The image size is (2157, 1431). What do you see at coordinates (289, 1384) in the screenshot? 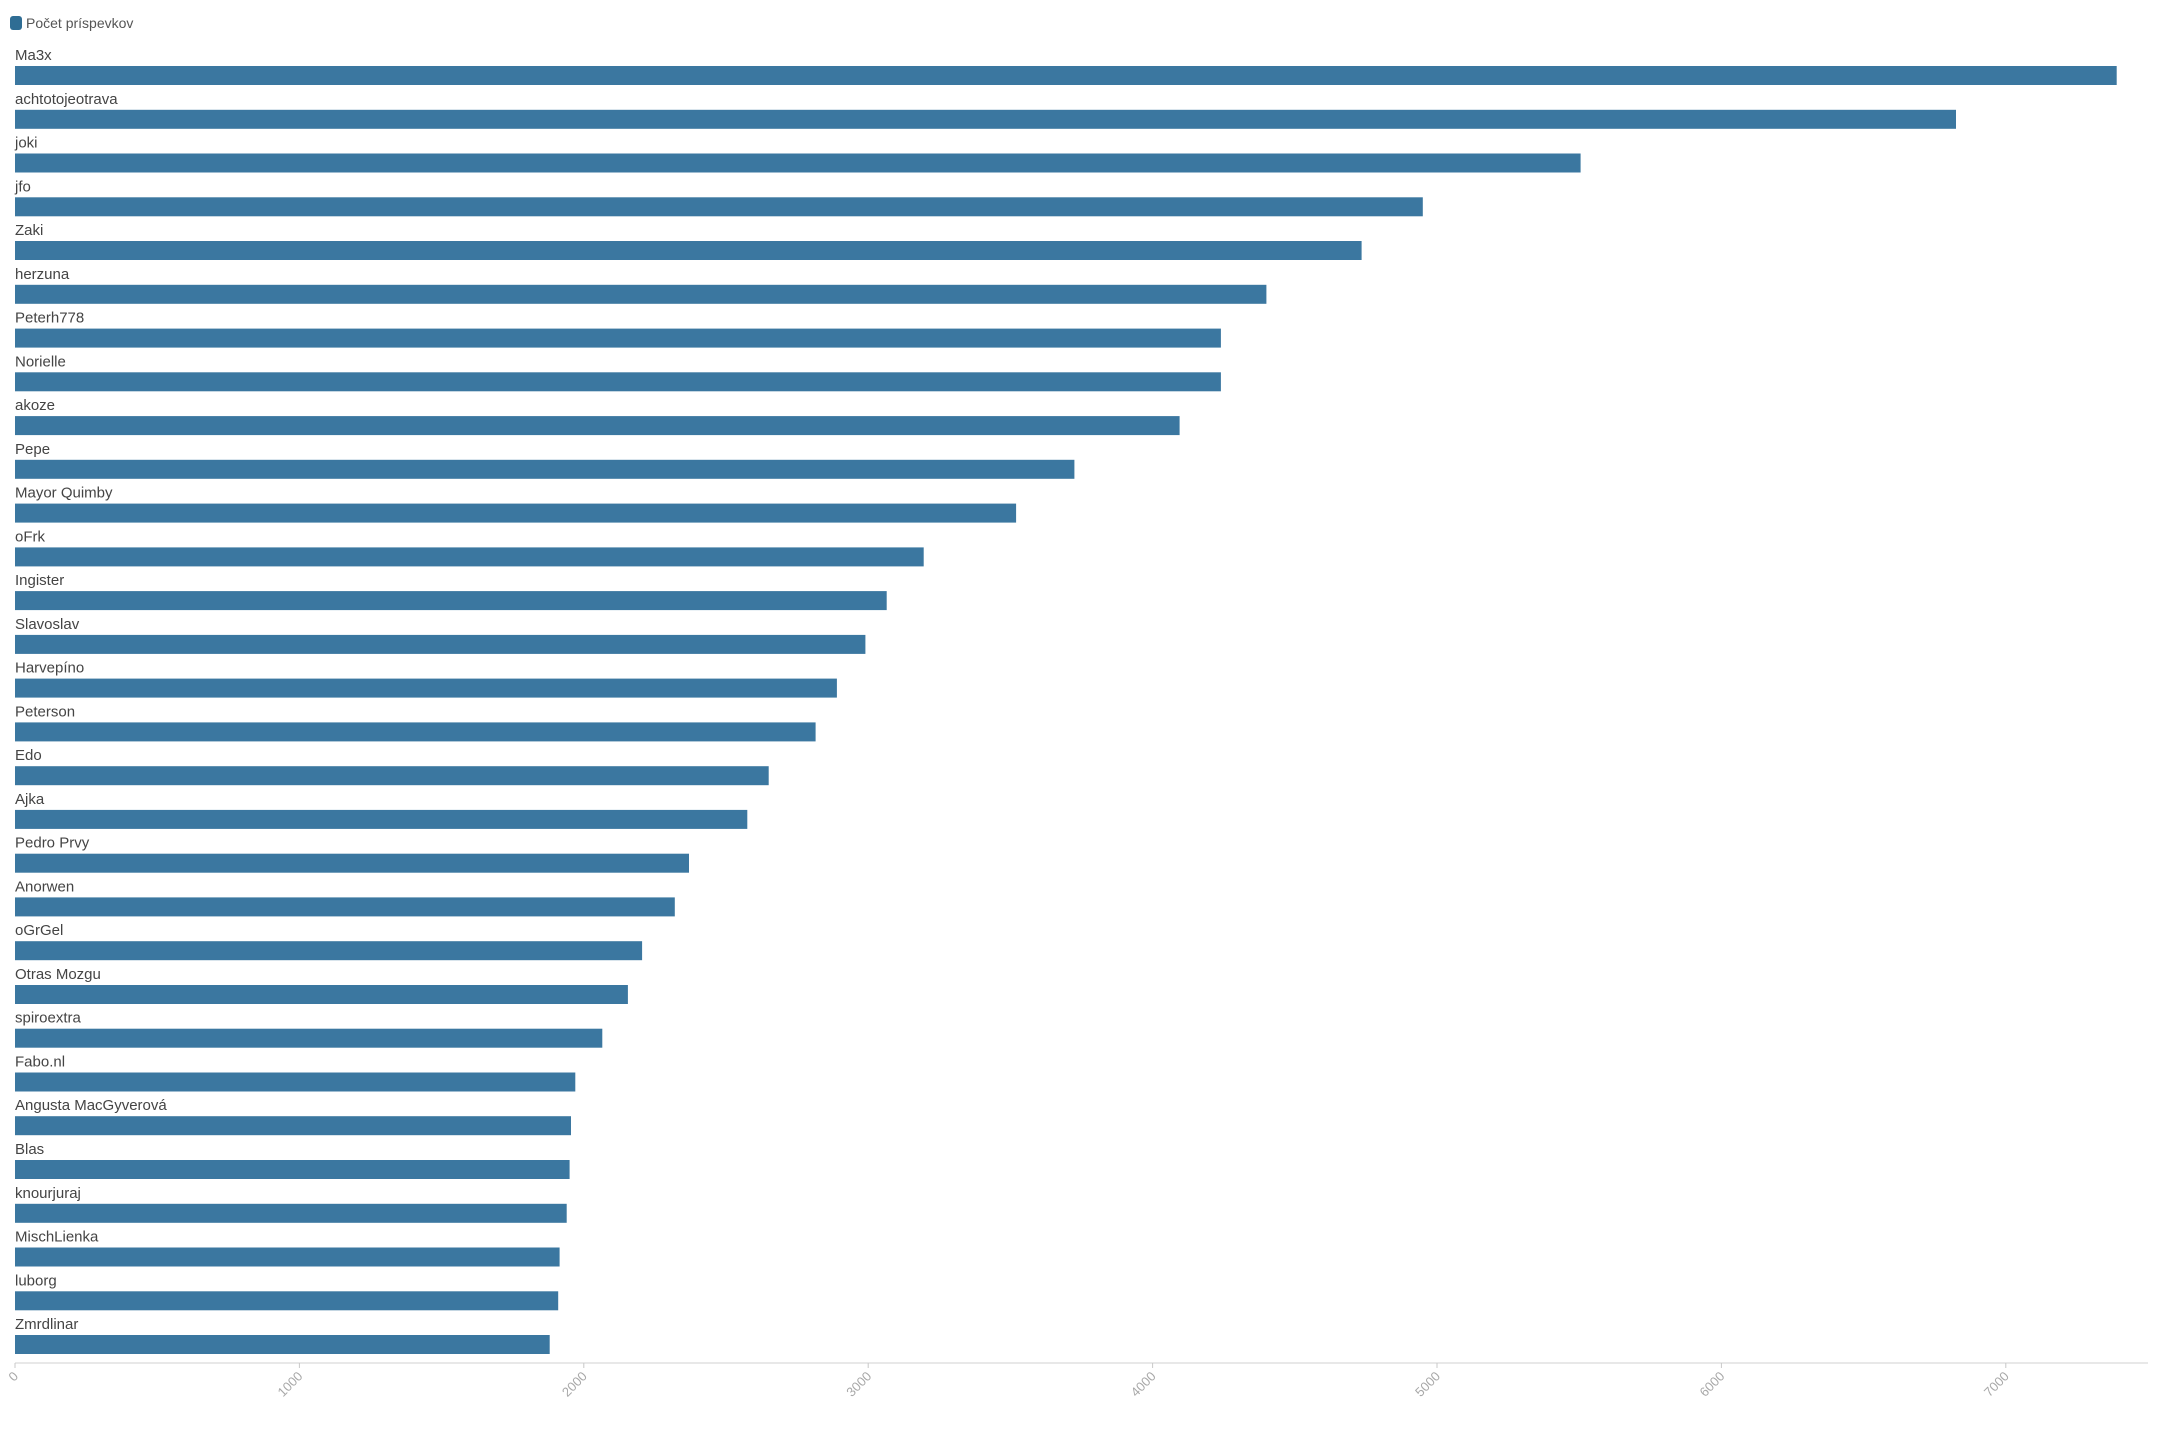
I see `x-tick-label: 1000` at bounding box center [289, 1384].